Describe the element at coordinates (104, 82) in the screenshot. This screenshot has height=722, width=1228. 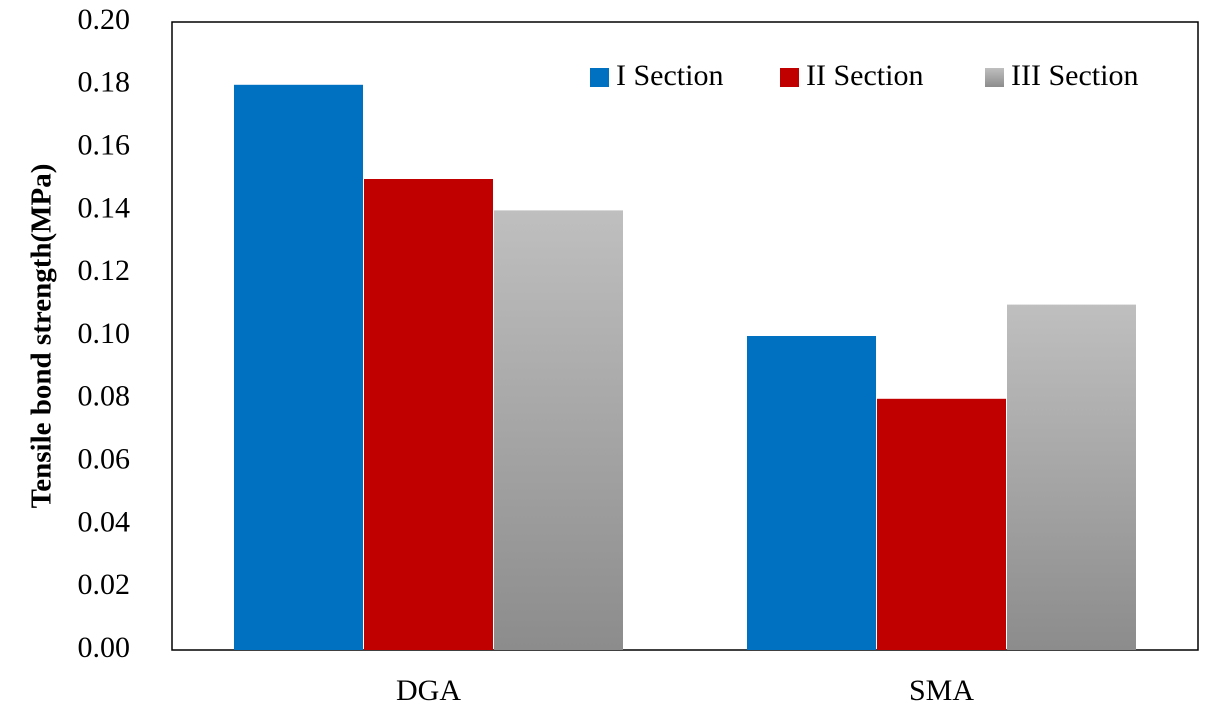
I see `y-tick-label: 0.18` at that location.